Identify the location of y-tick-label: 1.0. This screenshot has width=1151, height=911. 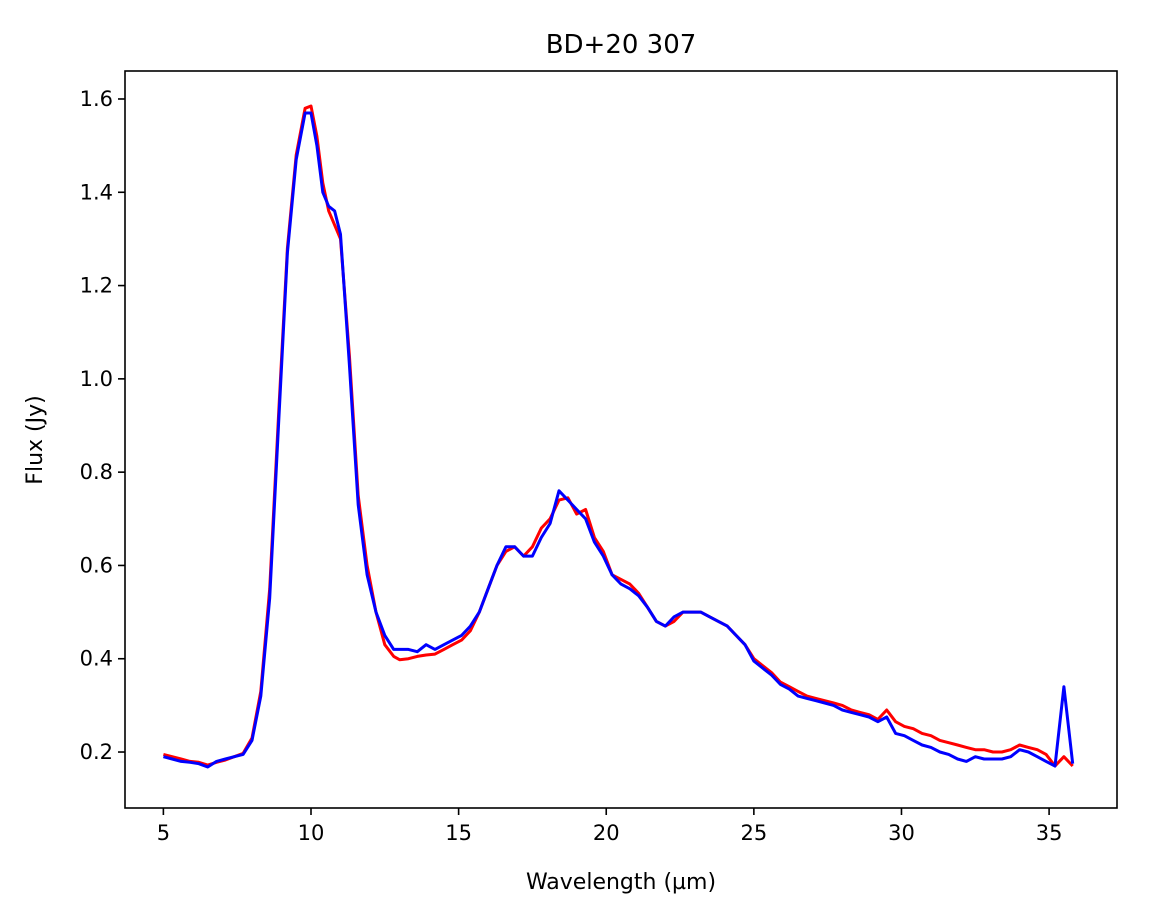
(96, 379).